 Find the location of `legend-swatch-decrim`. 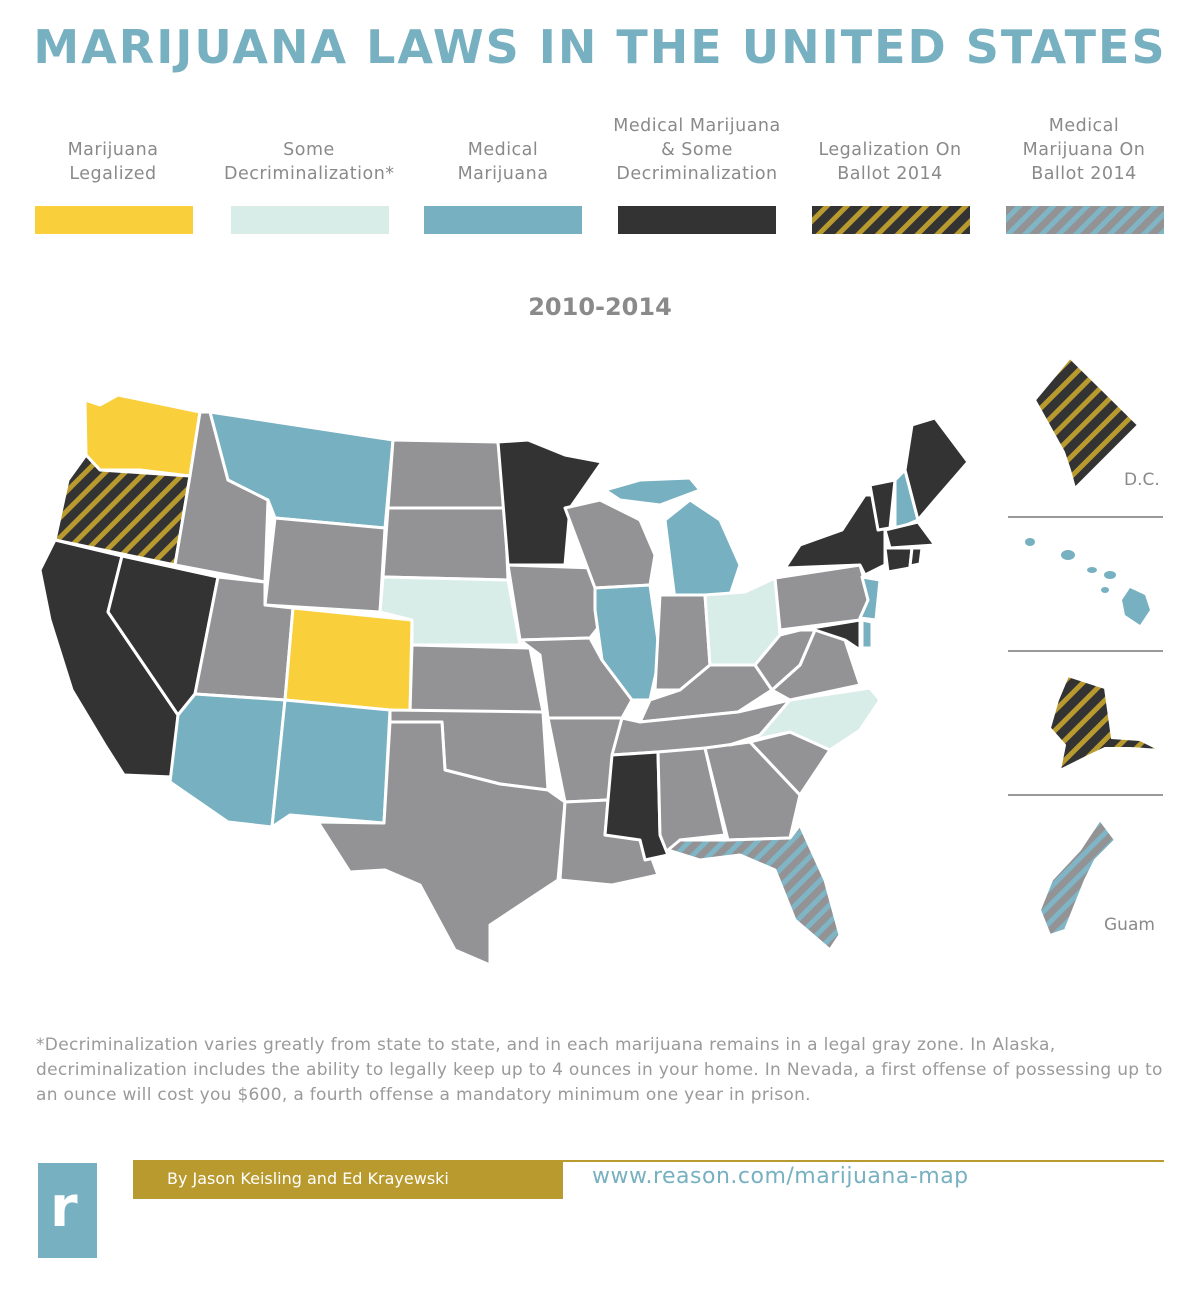

legend-swatch-decrim is located at coordinates (310, 220).